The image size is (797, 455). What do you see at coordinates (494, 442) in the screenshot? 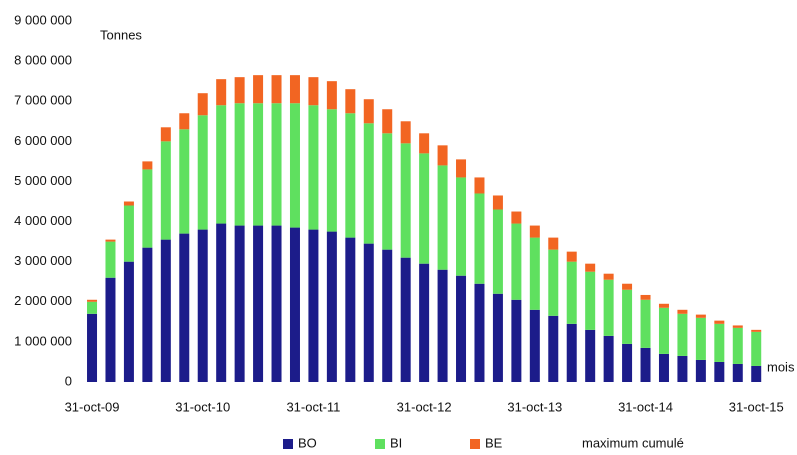
I see `legend-label: BE` at bounding box center [494, 442].